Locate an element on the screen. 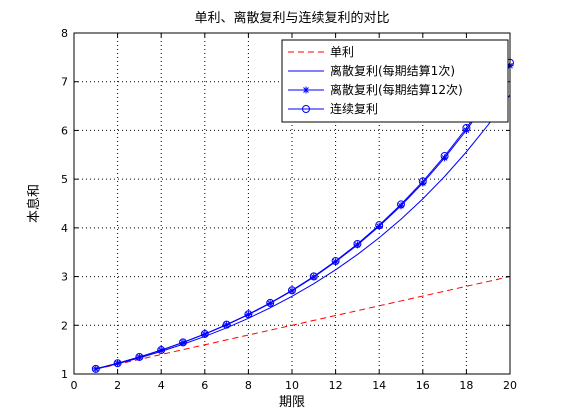 The height and width of the screenshot is (420, 561). legend-label: 离散复利(每期结算1次) is located at coordinates (392, 70).